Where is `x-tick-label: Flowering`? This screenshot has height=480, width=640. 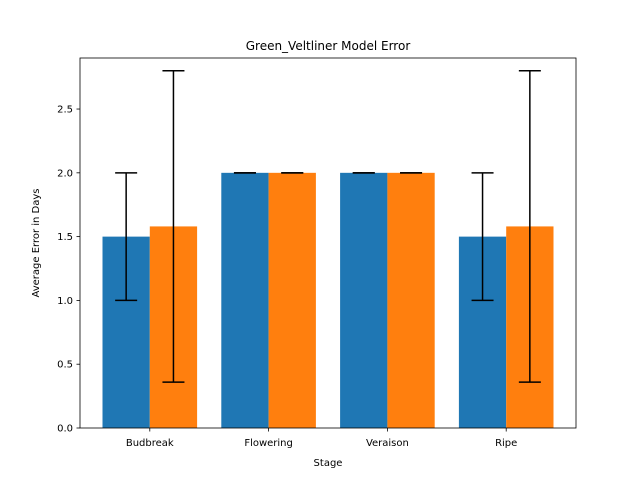 x-tick-label: Flowering is located at coordinates (268, 443).